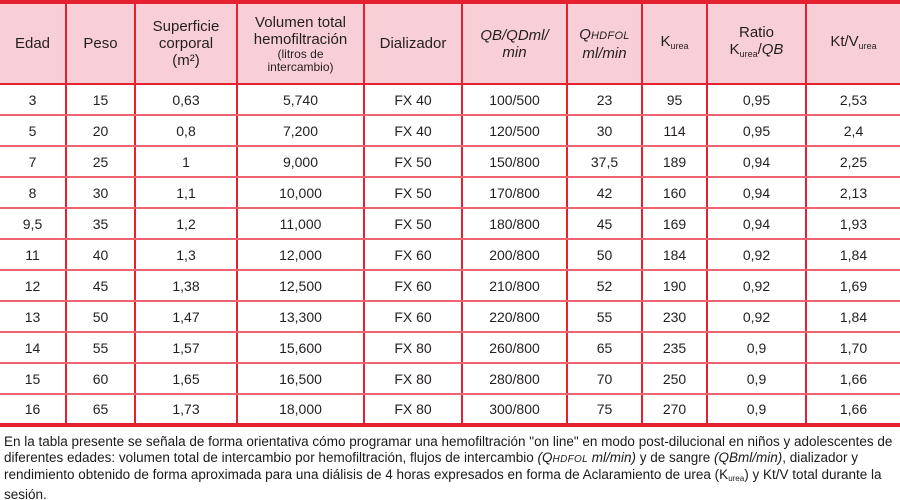 This screenshot has width=900, height=500. What do you see at coordinates (100, 317) in the screenshot?
I see `cell-peso: 50` at bounding box center [100, 317].